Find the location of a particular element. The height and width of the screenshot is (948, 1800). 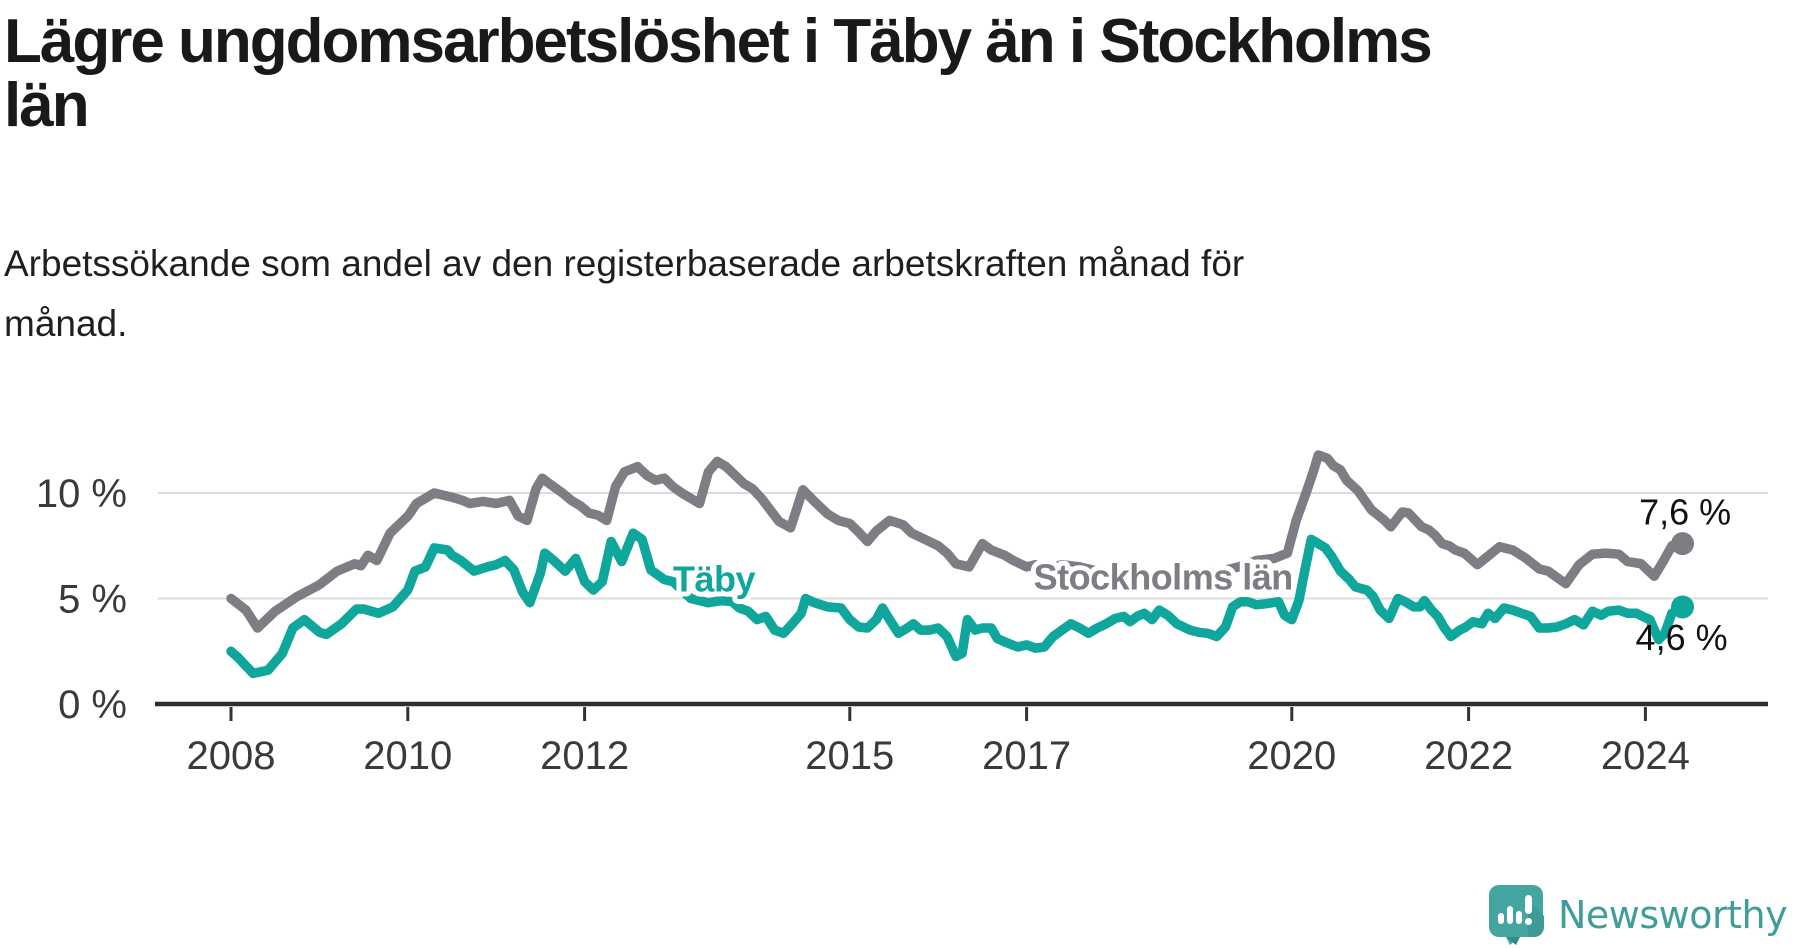

chart-subtitle-line-2: månad. is located at coordinates (66, 323).